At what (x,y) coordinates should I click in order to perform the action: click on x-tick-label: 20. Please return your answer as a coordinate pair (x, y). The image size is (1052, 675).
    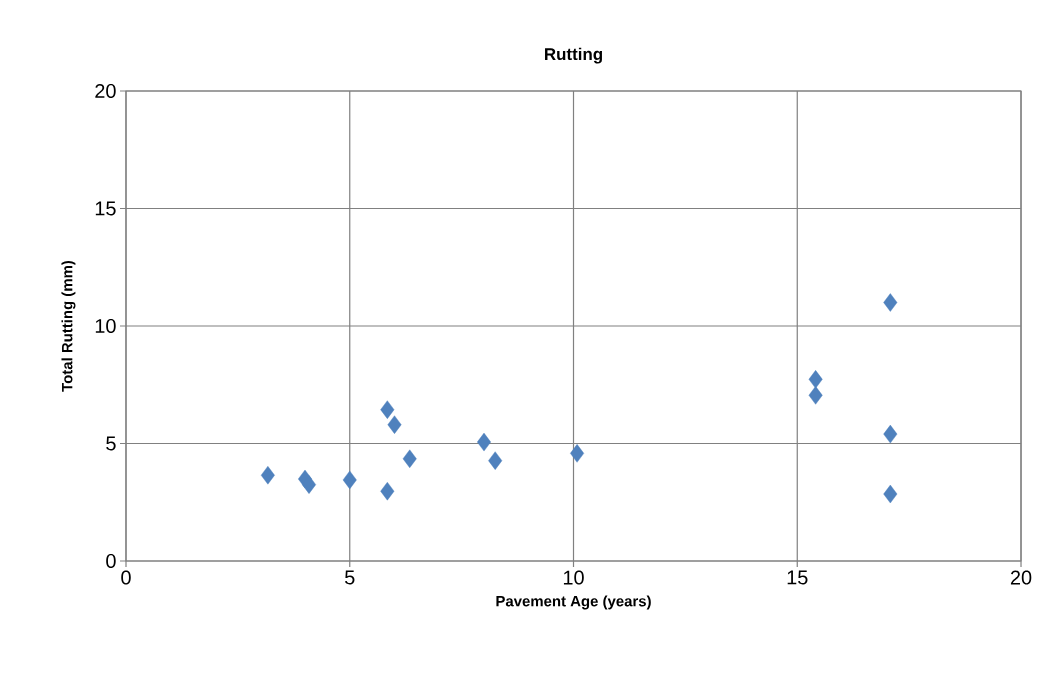
    Looking at the image, I should click on (1021, 577).